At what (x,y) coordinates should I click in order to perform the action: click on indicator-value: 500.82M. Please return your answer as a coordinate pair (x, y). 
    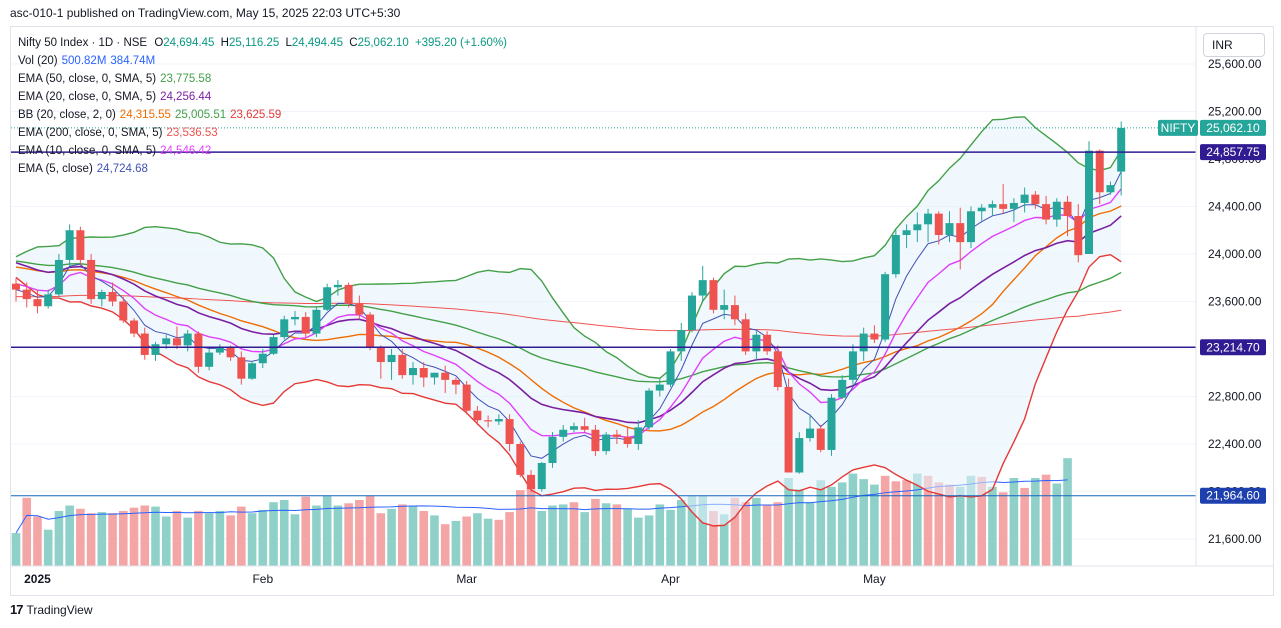
    Looking at the image, I should click on (84, 61).